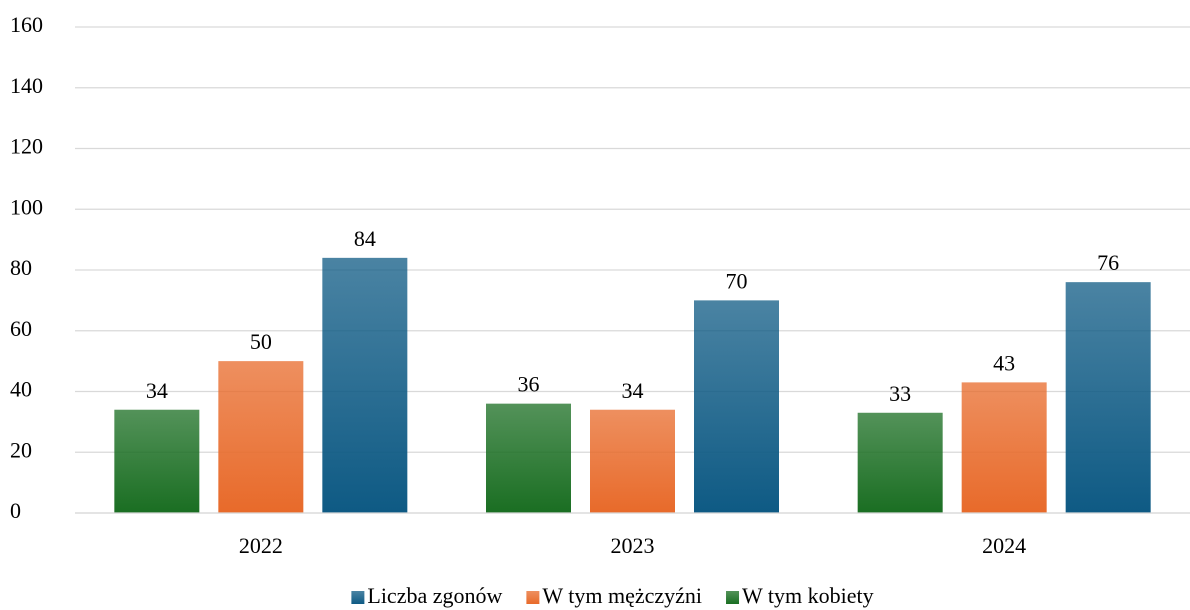 This screenshot has width=1190, height=610. I want to click on data-label: 43, so click(1004, 362).